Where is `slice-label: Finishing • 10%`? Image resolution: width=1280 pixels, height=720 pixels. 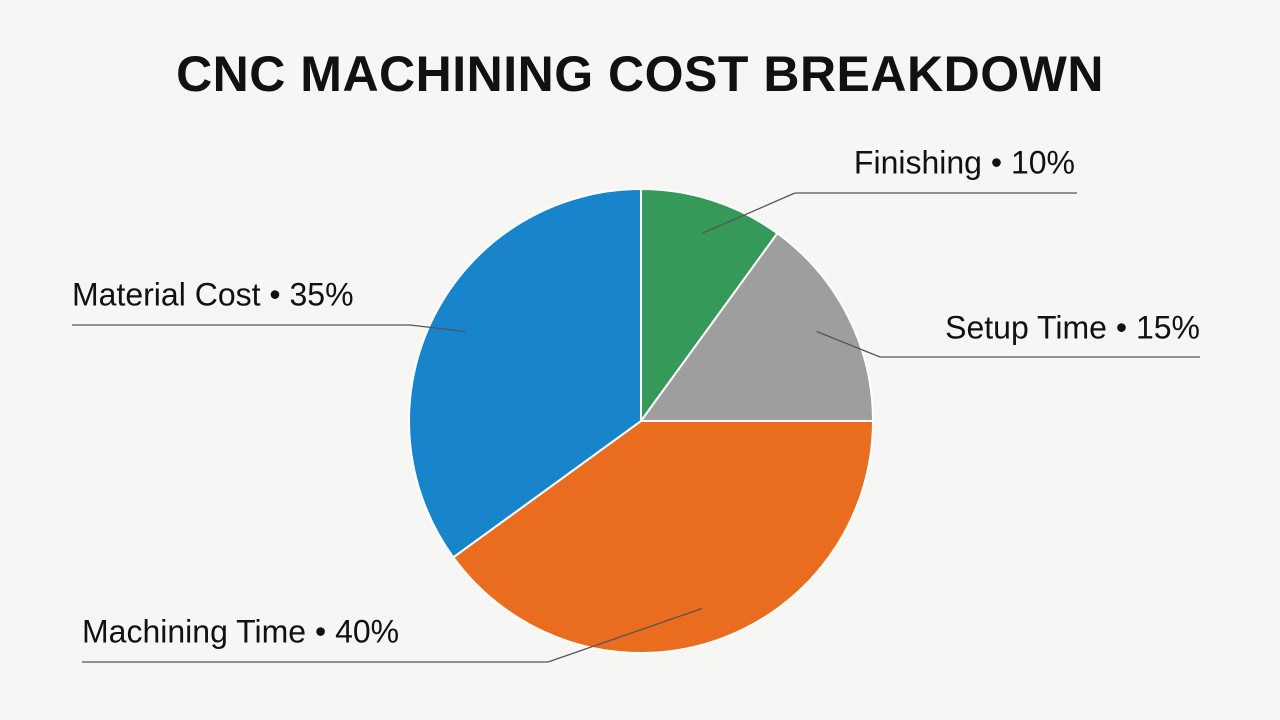 slice-label: Finishing • 10% is located at coordinates (964, 162).